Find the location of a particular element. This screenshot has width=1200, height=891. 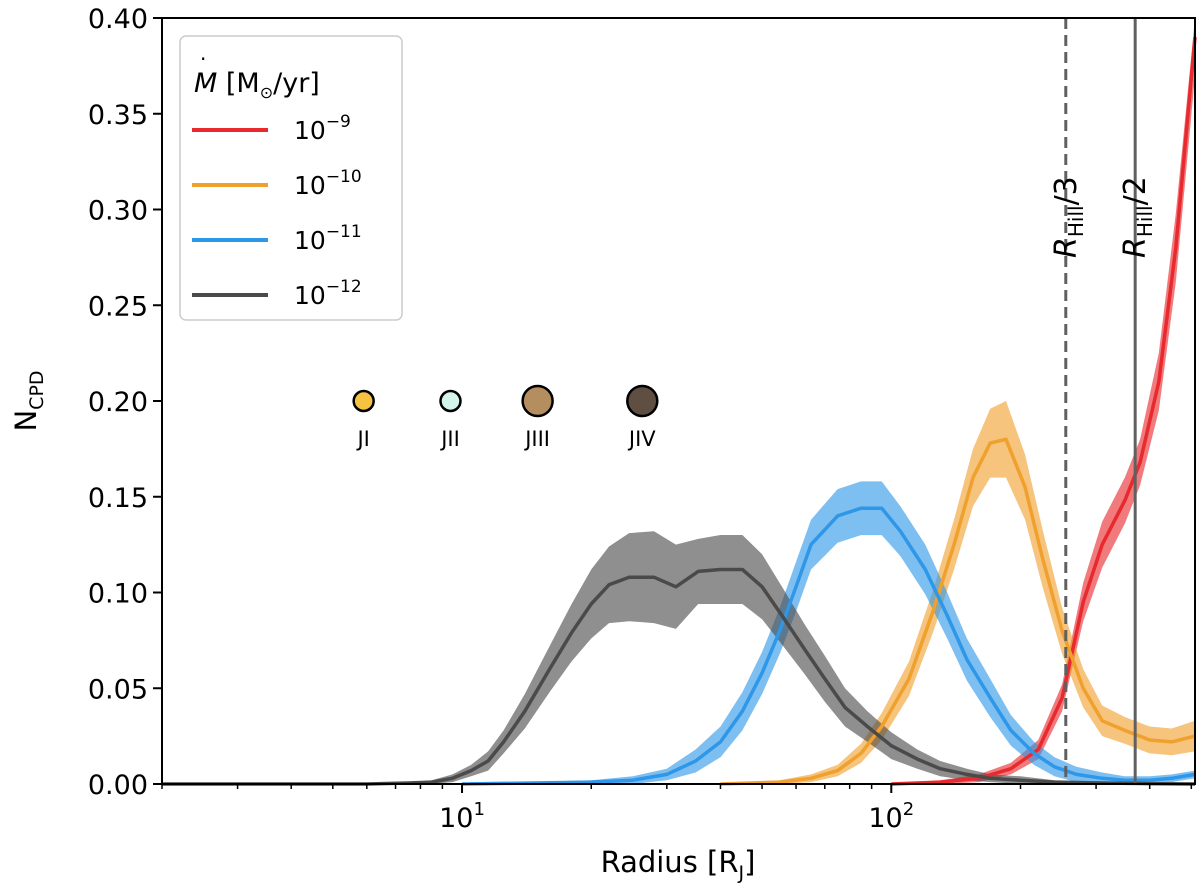

legend-label-0: 10−9 is located at coordinates (322, 128).